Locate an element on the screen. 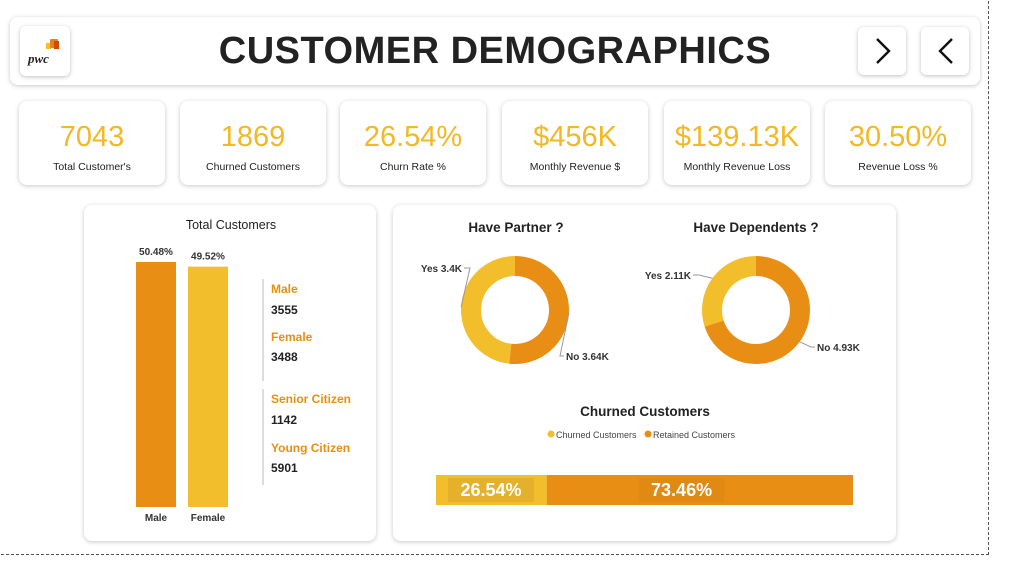 This screenshot has height=561, width=1024. kpi-label: Churn Rate % is located at coordinates (413, 167).